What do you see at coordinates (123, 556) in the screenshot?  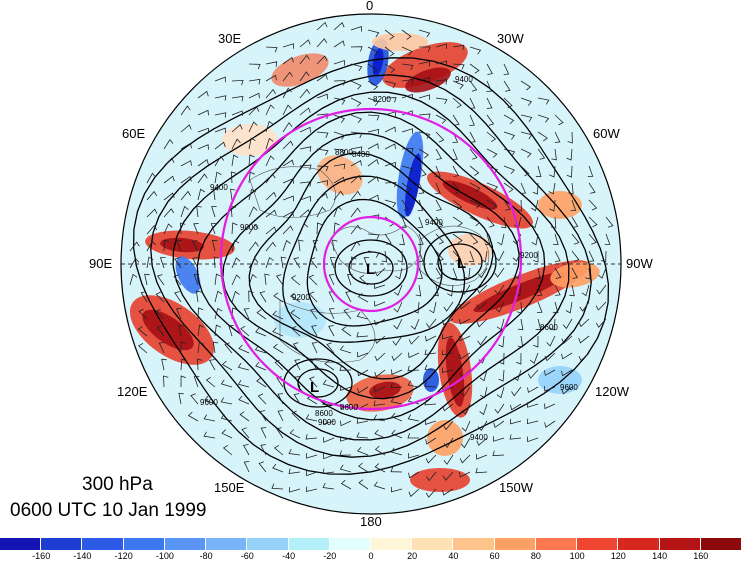 I see `colorbar-label: -120` at bounding box center [123, 556].